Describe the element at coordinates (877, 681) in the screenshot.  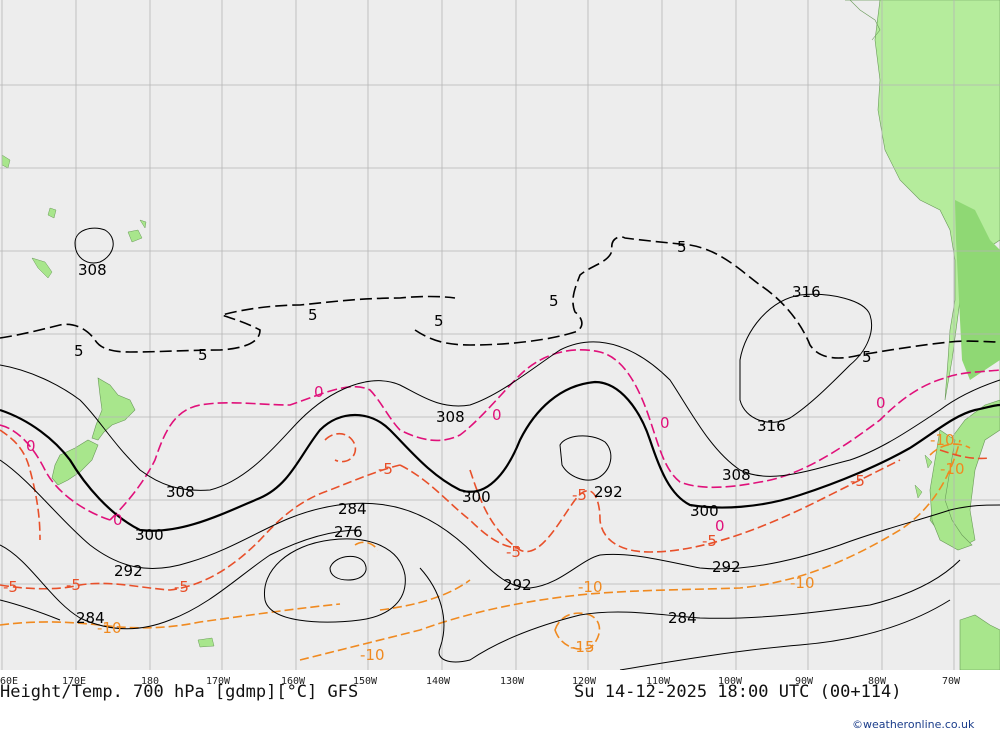
I see `lon-tick: 80W` at that location.